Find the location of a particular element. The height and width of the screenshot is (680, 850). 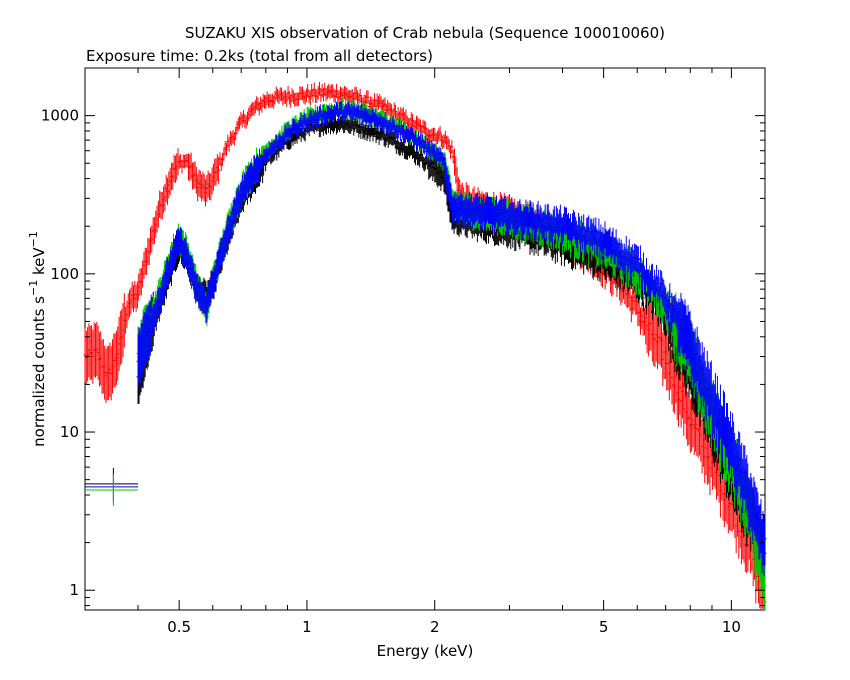

y-tick-label: 10 is located at coordinates (69, 432).